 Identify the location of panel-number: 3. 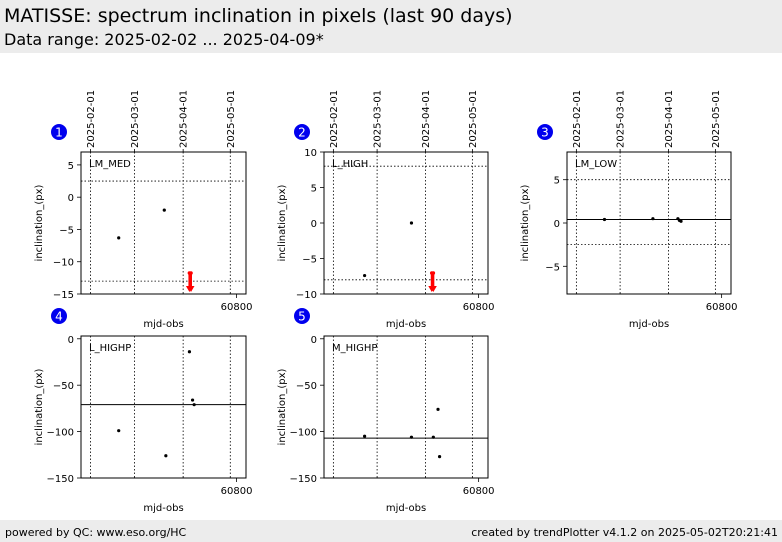
(545, 133).